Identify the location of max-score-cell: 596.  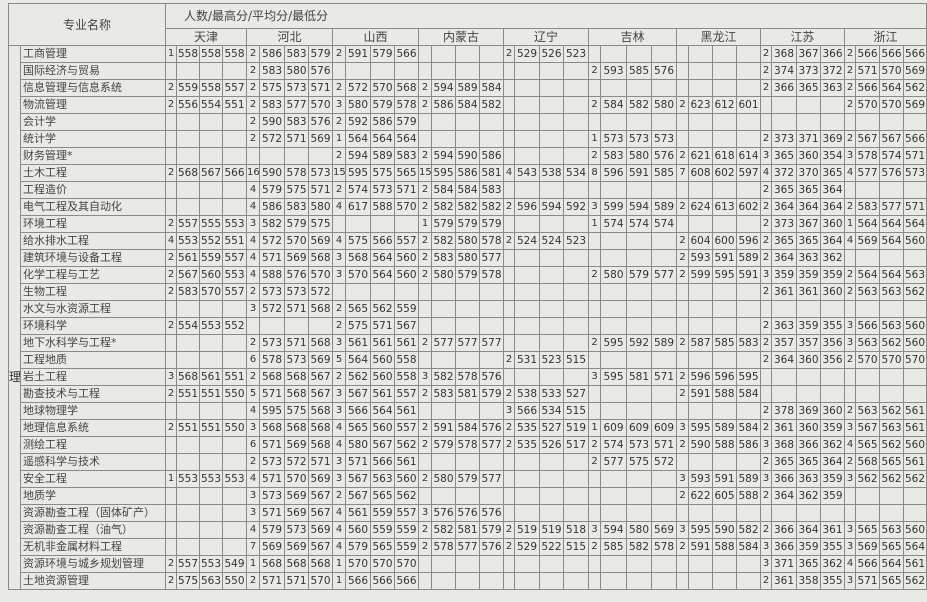
(701, 377).